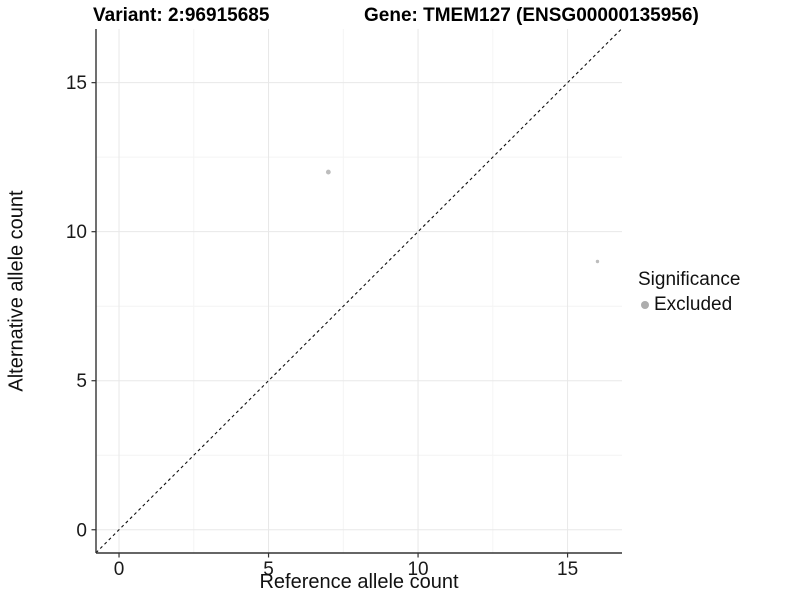  I want to click on x-axis-title: Reference allele count, so click(359, 582).